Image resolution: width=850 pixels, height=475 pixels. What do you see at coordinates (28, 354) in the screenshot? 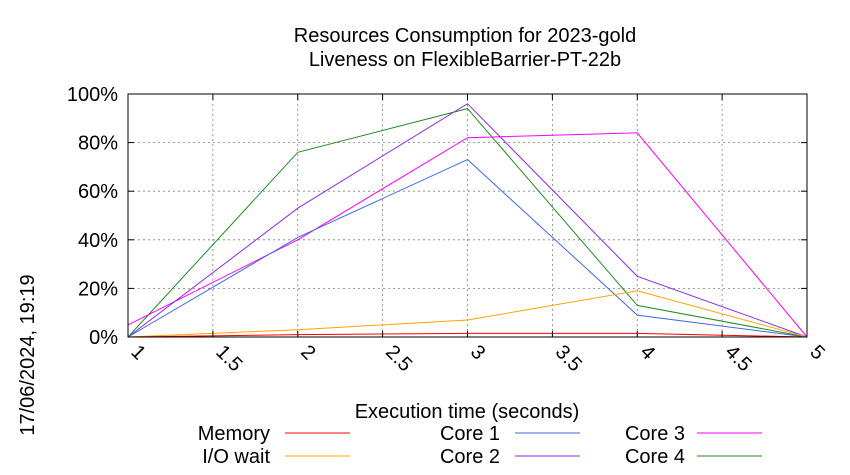
I see `timestamp-label: 17/06/2024, 19:19` at bounding box center [28, 354].